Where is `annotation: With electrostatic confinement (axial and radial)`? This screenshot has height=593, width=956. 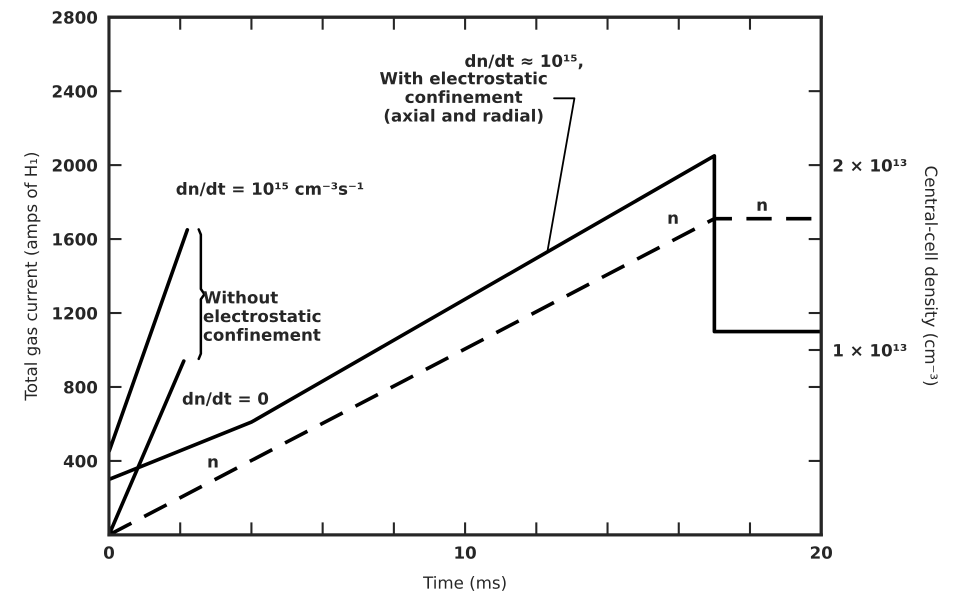 annotation: With electrostatic confinement (axial and radial) is located at coordinates (463, 98).